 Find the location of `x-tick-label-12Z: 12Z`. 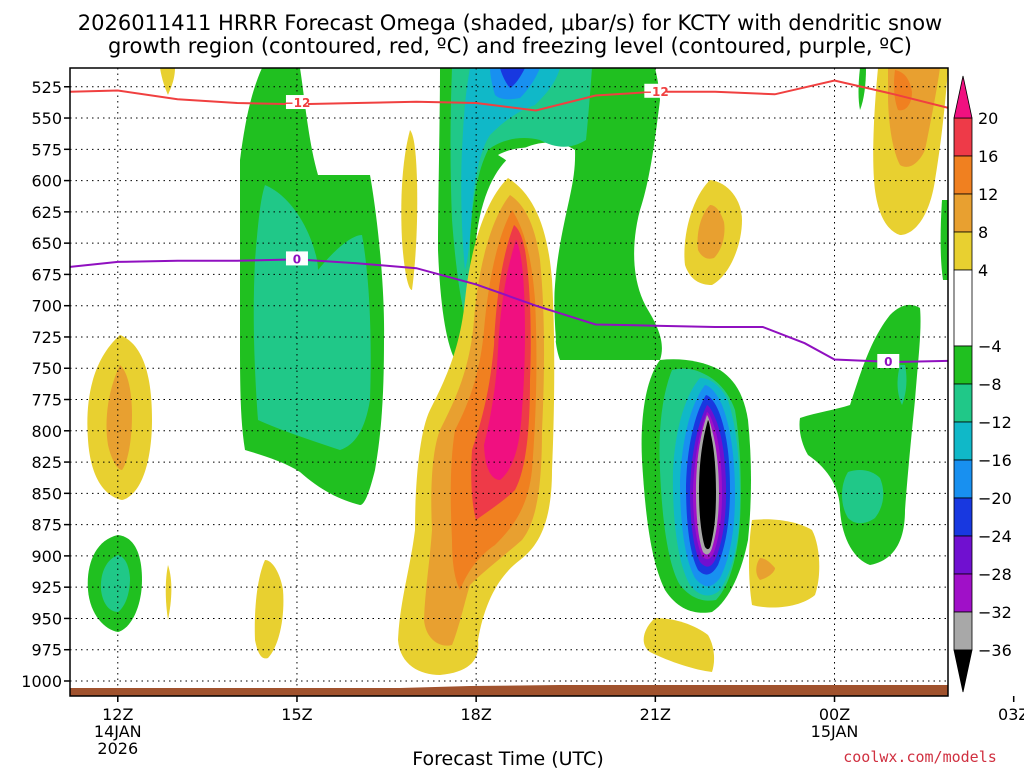

x-tick-label-12Z: 12Z is located at coordinates (117, 714).